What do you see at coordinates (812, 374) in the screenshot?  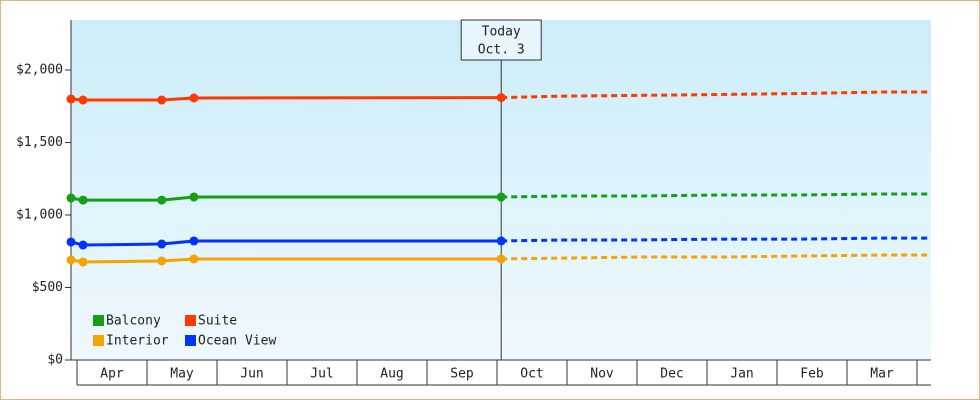 I see `x-tick-label: Feb` at bounding box center [812, 374].